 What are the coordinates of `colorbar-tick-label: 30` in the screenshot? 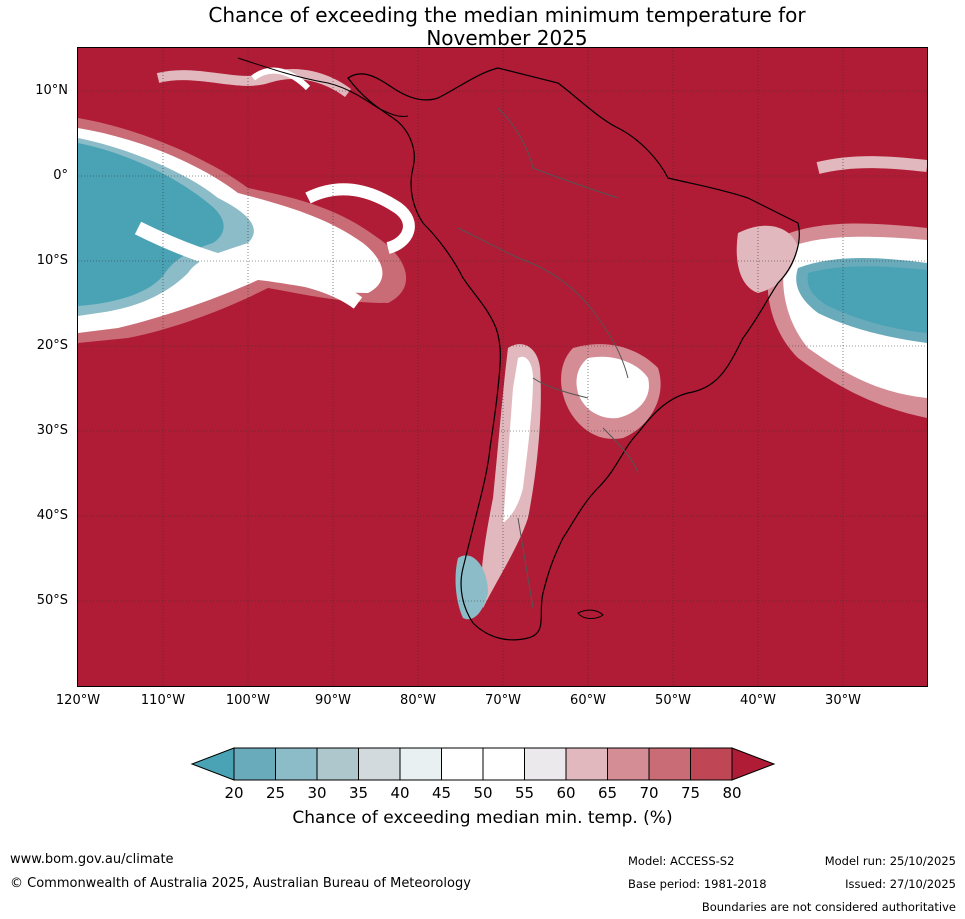 It's located at (317, 793).